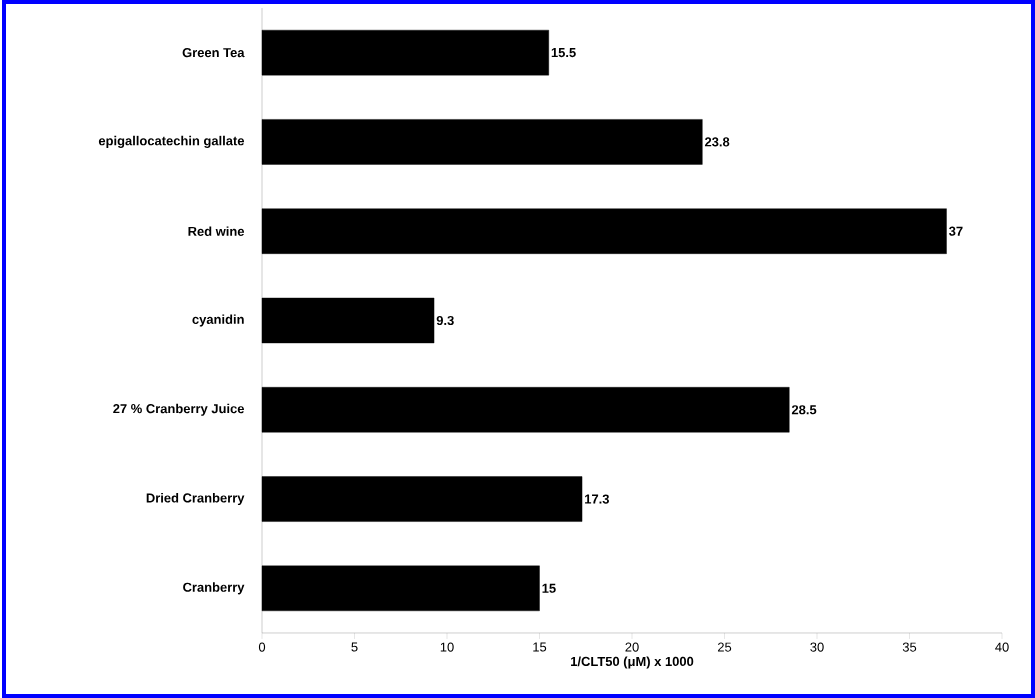  What do you see at coordinates (540, 647) in the screenshot?
I see `x-tick-label: 15` at bounding box center [540, 647].